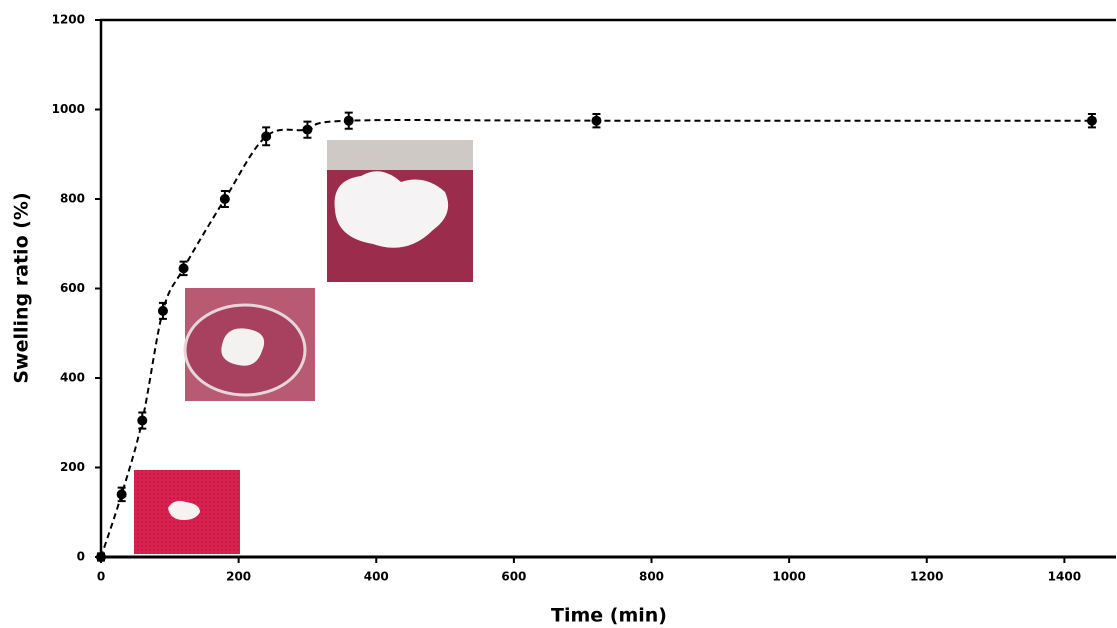  What do you see at coordinates (81, 557) in the screenshot?
I see `y-tick-label: 0` at bounding box center [81, 557].